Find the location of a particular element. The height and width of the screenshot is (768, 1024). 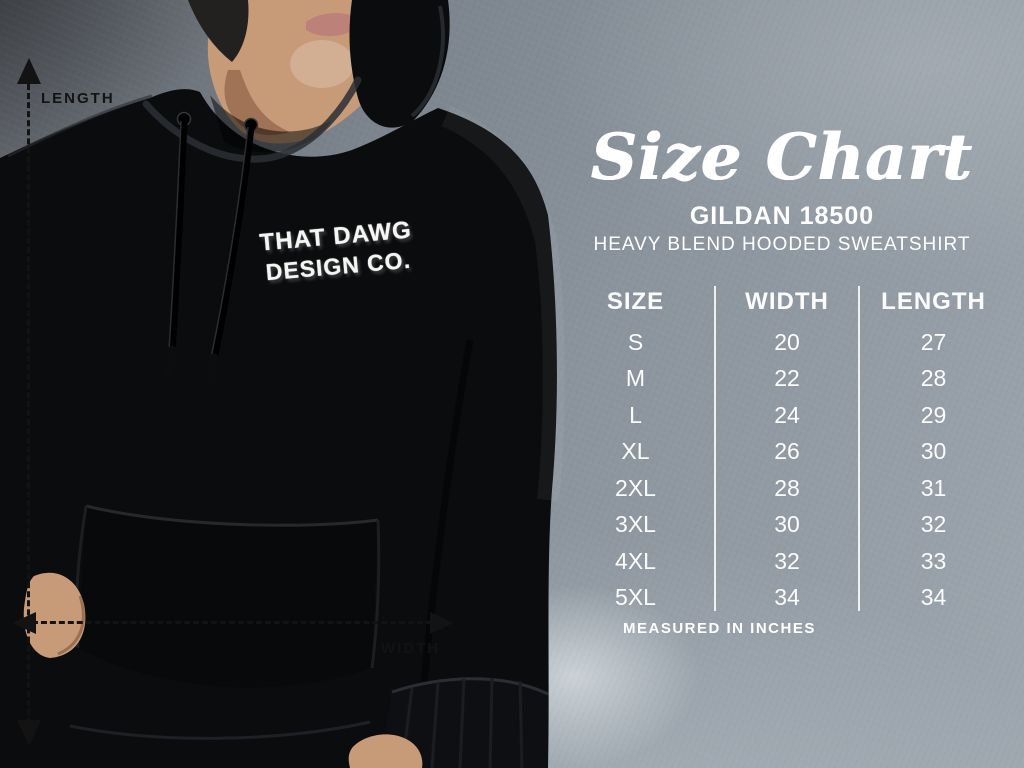

drawstring-right-highlight is located at coordinates (229, 242).